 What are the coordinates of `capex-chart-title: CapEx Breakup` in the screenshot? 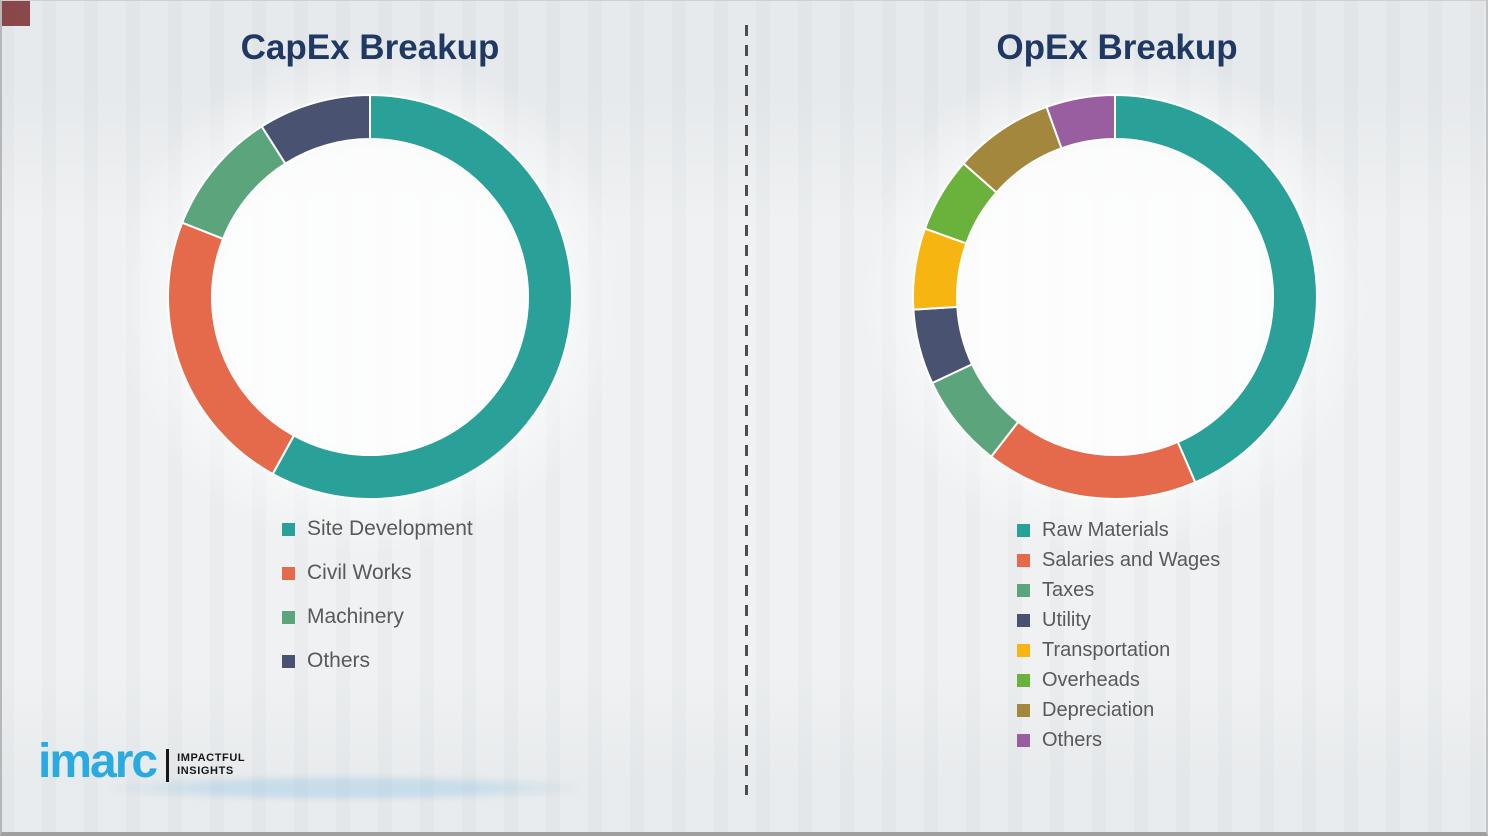 It's located at (370, 47).